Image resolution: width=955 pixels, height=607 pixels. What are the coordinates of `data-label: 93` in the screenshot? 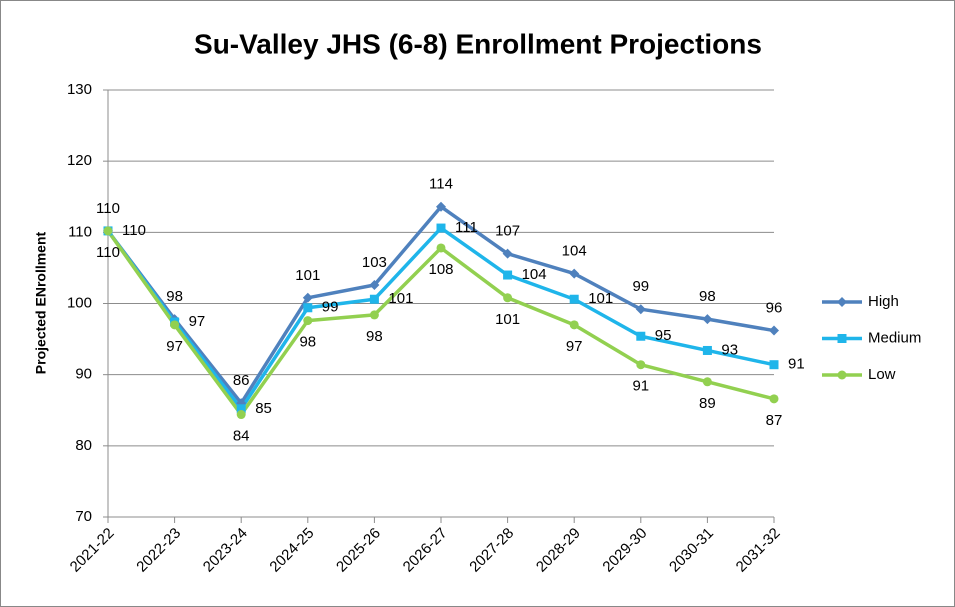 It's located at (729, 349).